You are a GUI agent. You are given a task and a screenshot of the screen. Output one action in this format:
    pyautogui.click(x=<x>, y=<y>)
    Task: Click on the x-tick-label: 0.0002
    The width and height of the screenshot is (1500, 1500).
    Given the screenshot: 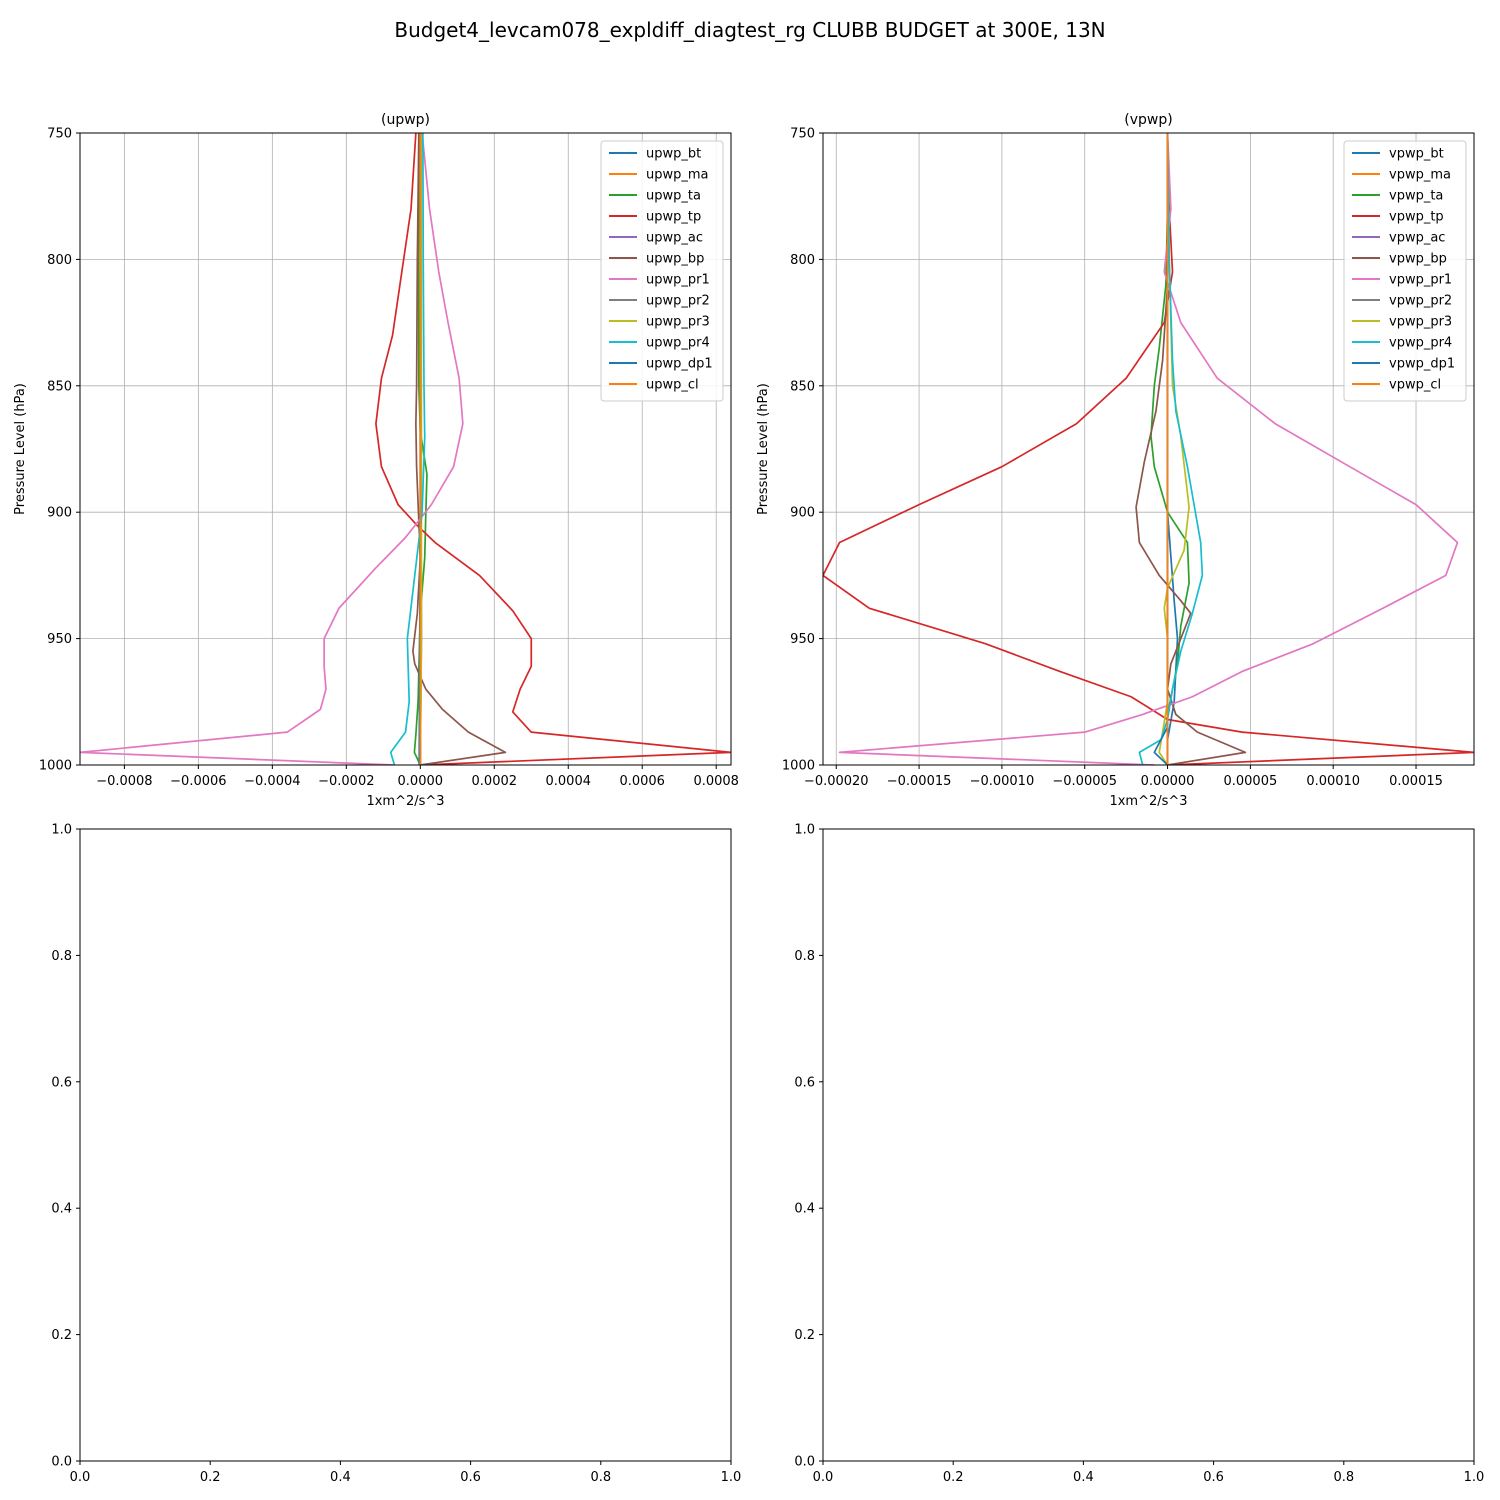 What is the action you would take?
    pyautogui.click(x=495, y=781)
    